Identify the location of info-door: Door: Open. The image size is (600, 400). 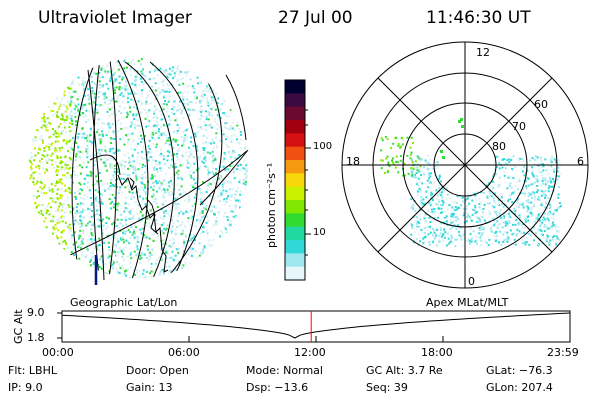
(157, 370).